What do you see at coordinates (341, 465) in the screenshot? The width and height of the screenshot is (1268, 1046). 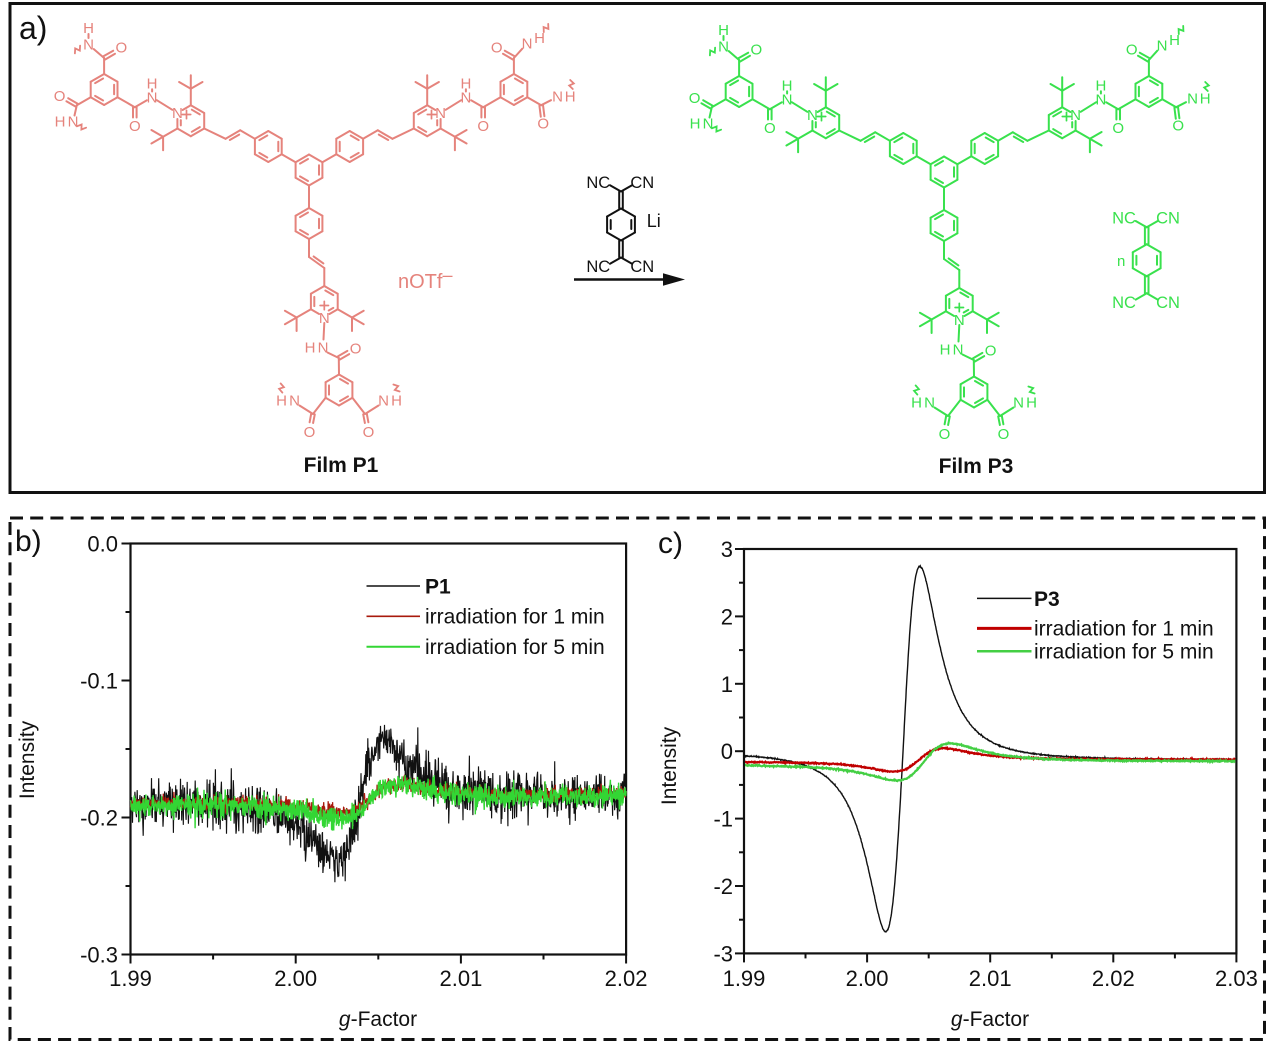 I see `svg-text: Film P1` at bounding box center [341, 465].